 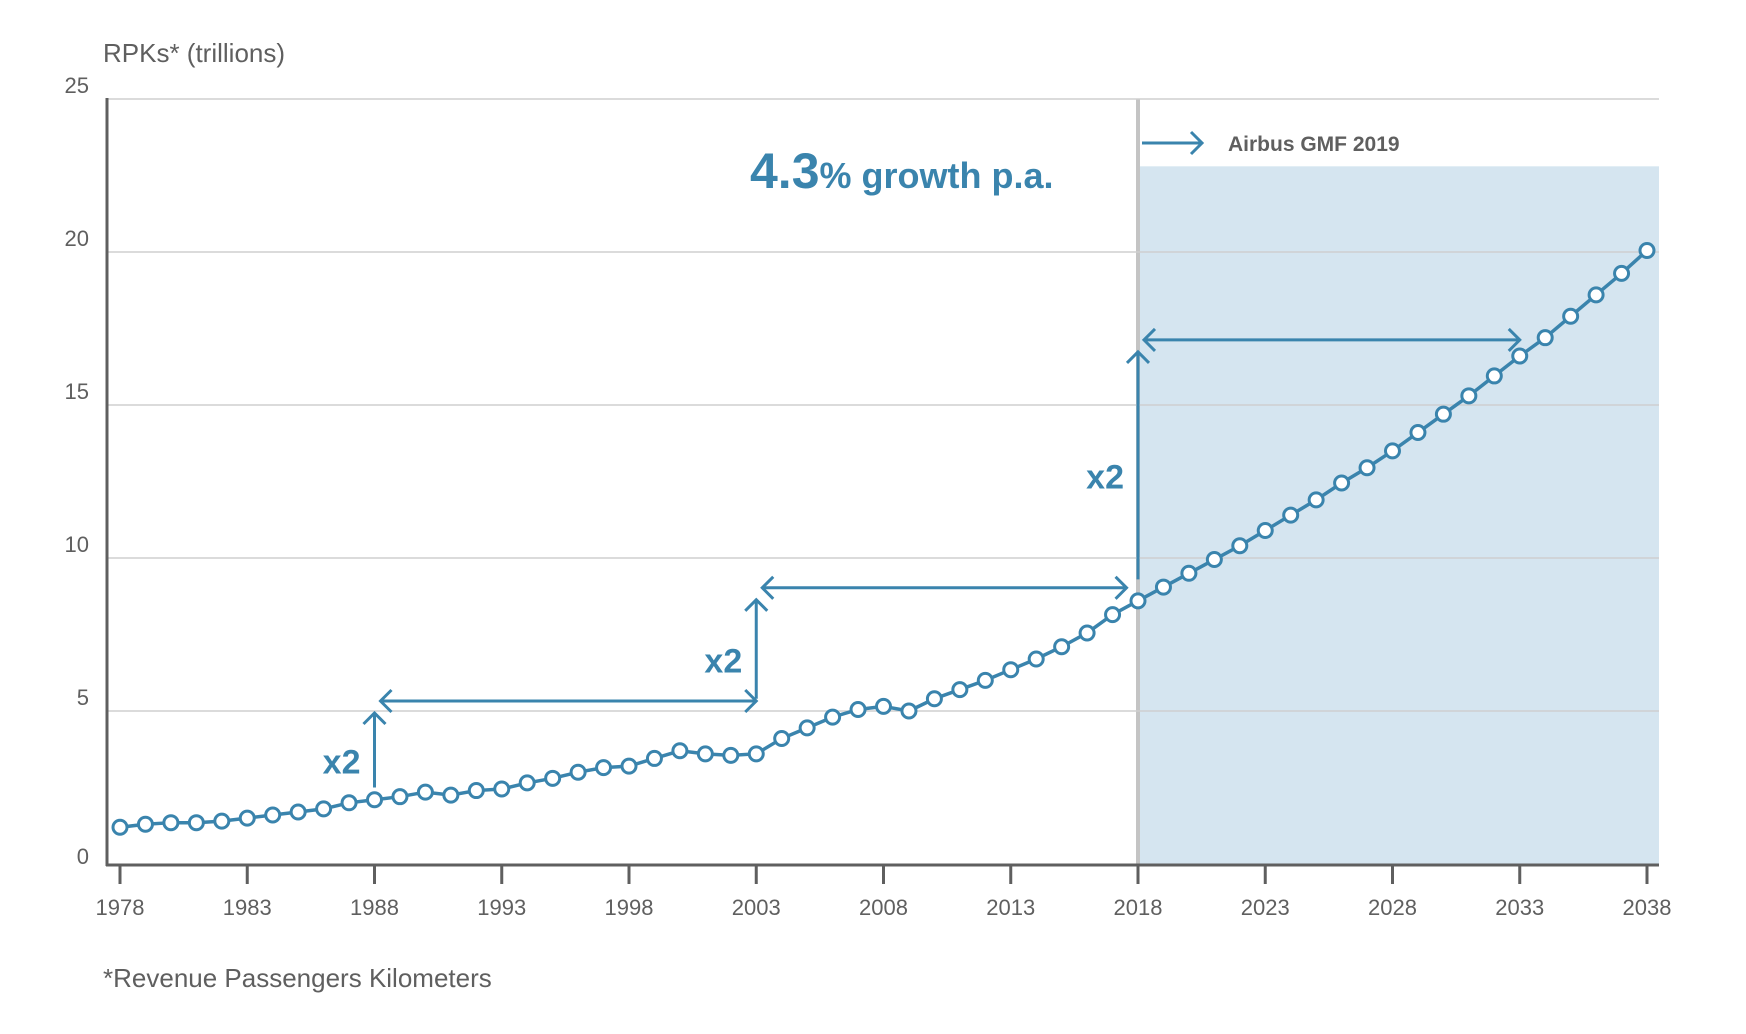 What do you see at coordinates (782, 739) in the screenshot?
I see `data-point-2004` at bounding box center [782, 739].